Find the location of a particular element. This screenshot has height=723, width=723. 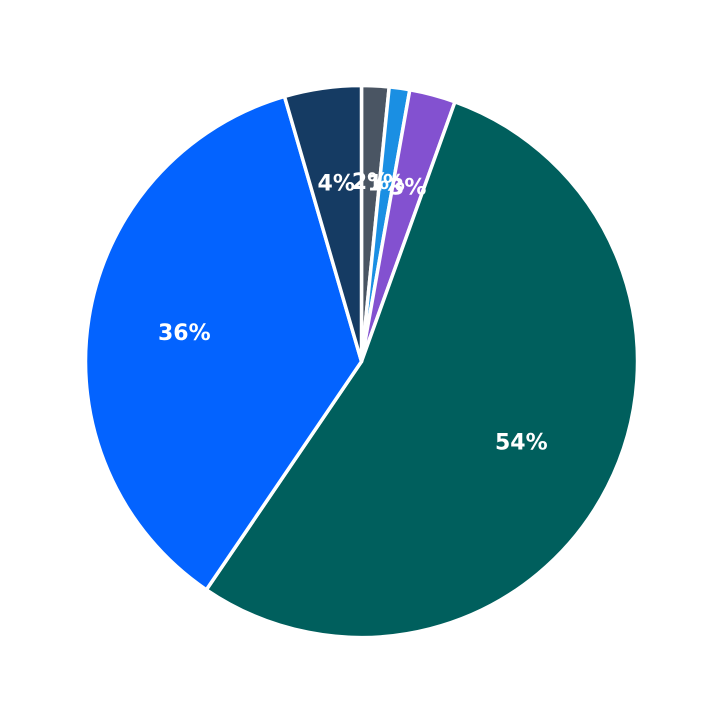

pie-slice-label-1: 1% is located at coordinates (386, 183).